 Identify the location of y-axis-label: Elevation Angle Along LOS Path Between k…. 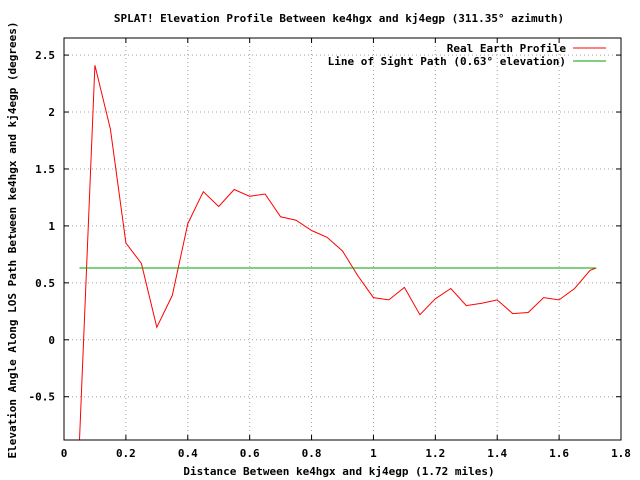
(12, 239).